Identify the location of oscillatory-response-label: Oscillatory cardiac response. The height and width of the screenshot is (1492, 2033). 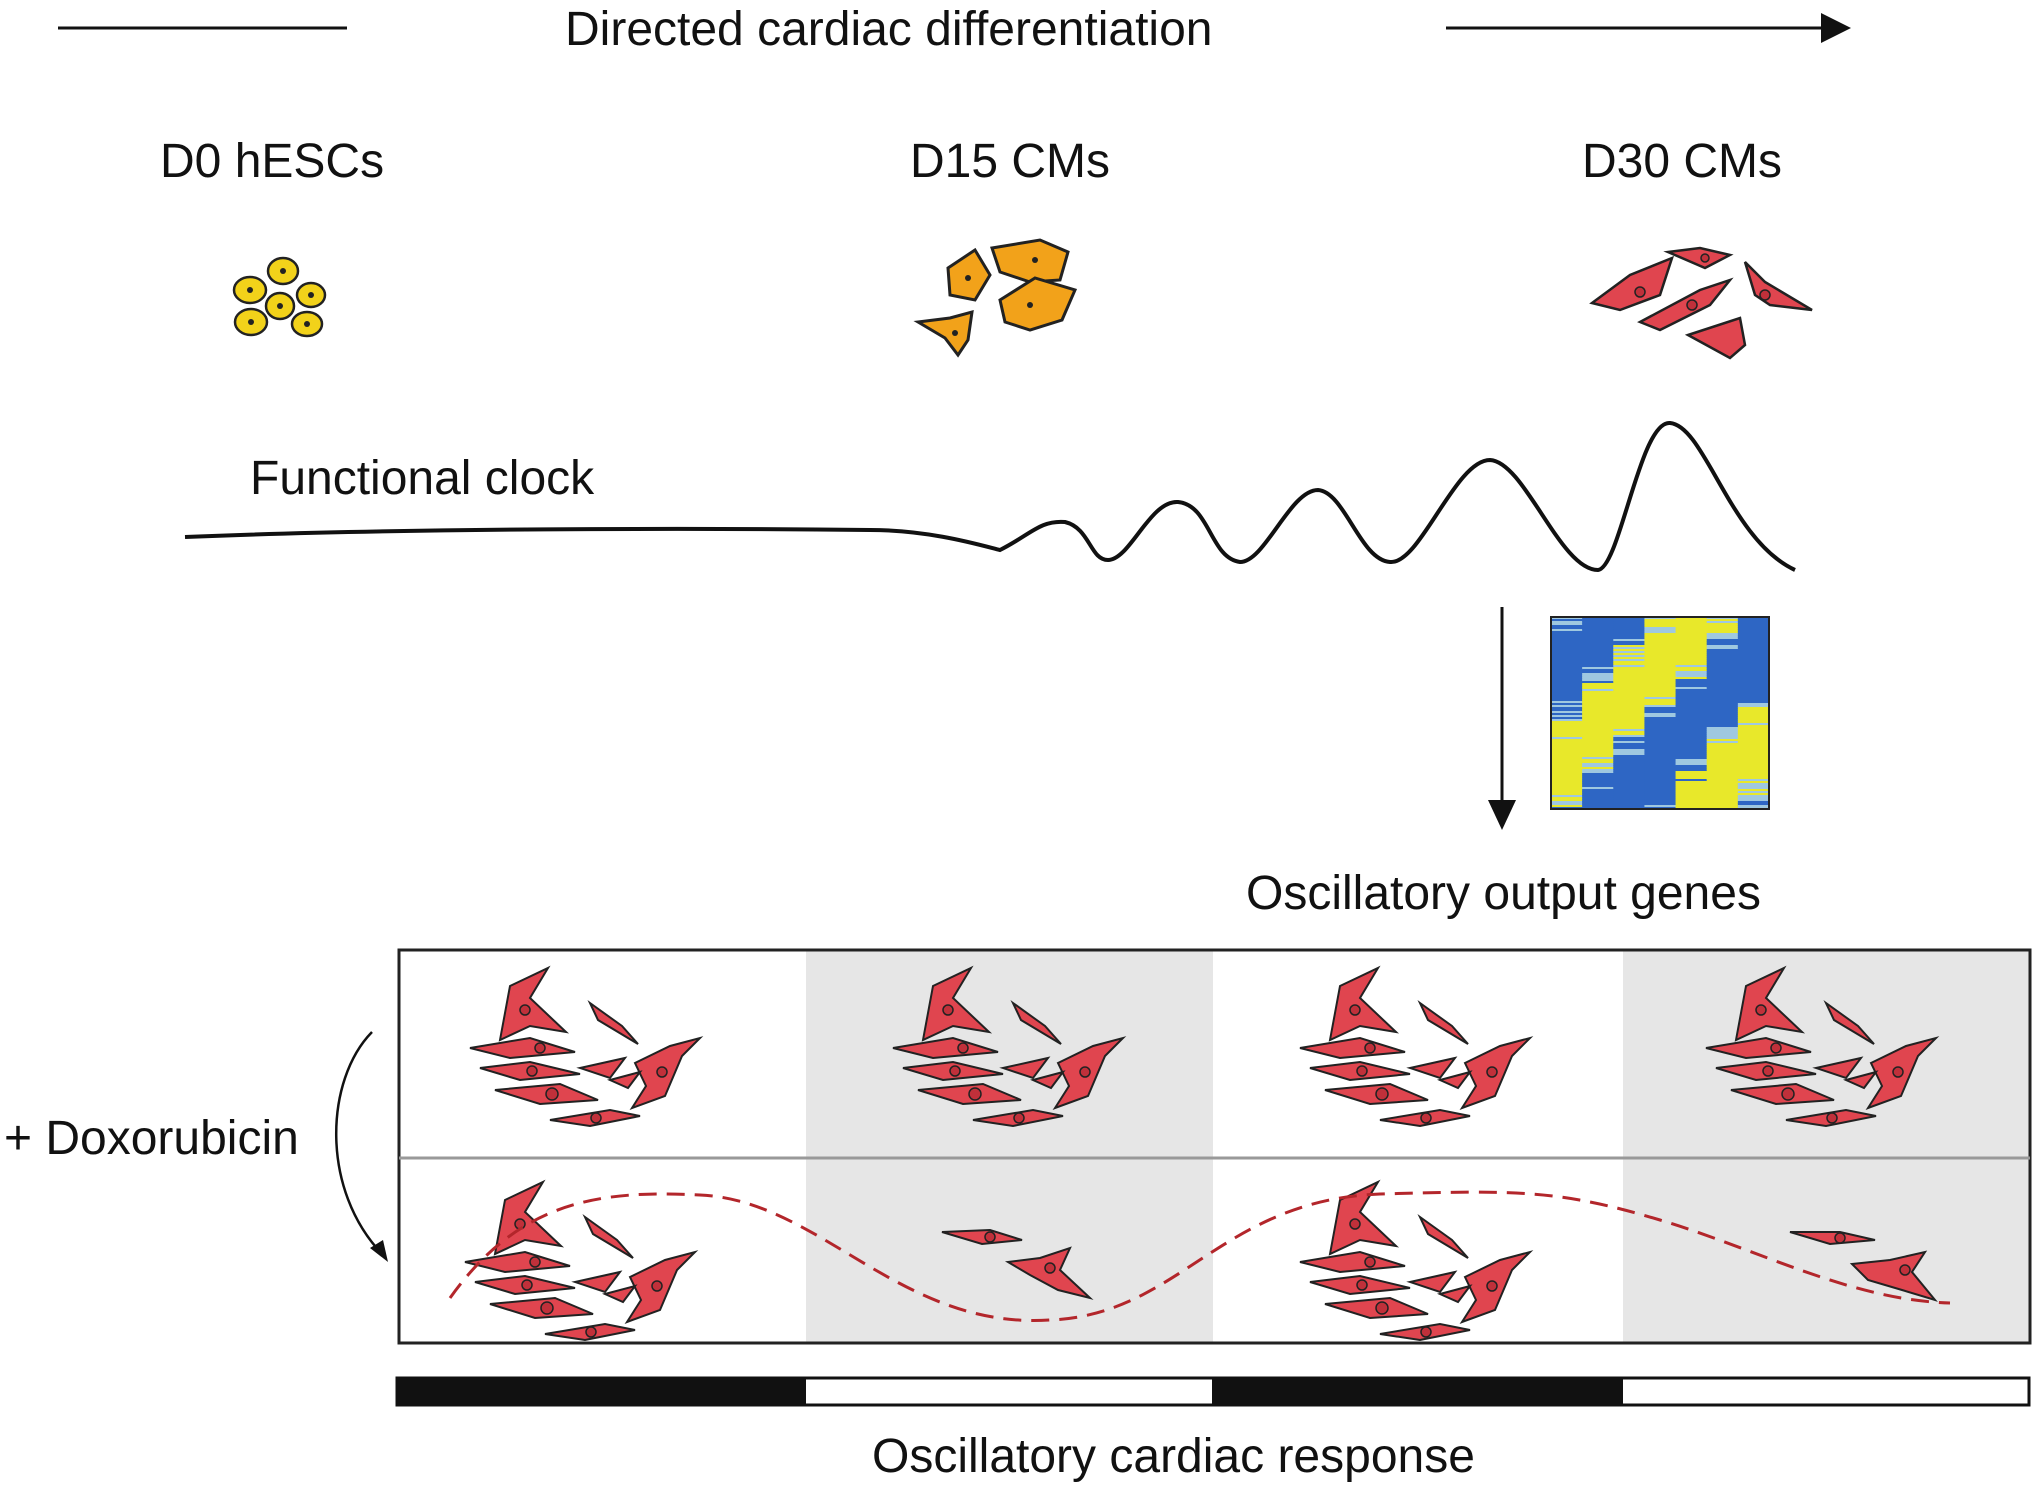
(1173, 1456).